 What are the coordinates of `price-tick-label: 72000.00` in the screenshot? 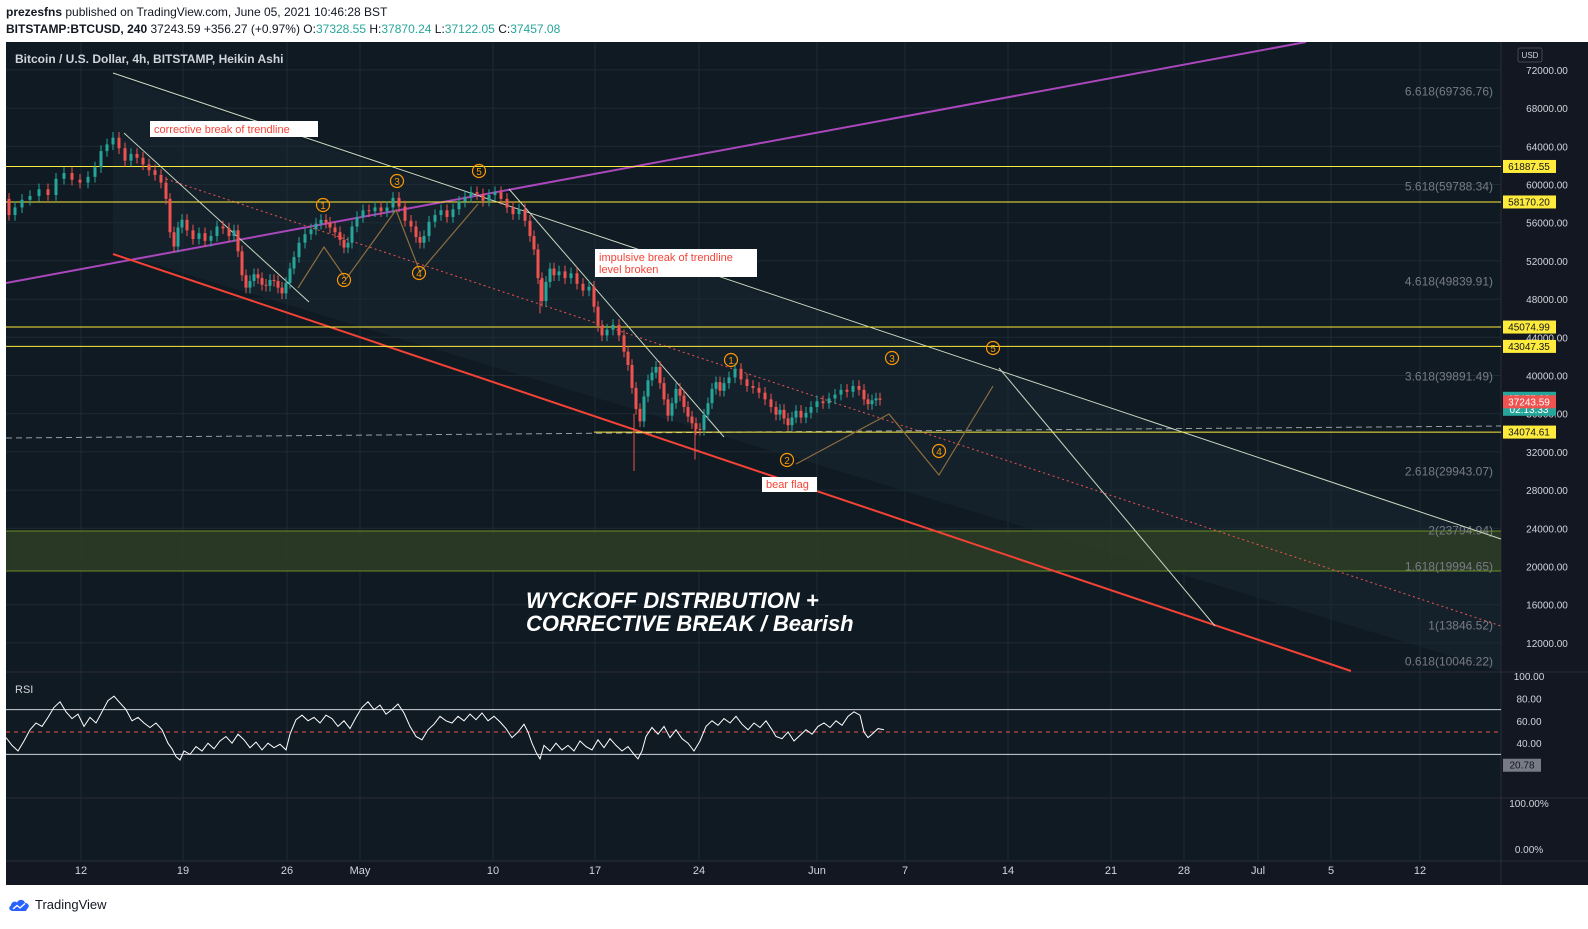 It's located at (1547, 71).